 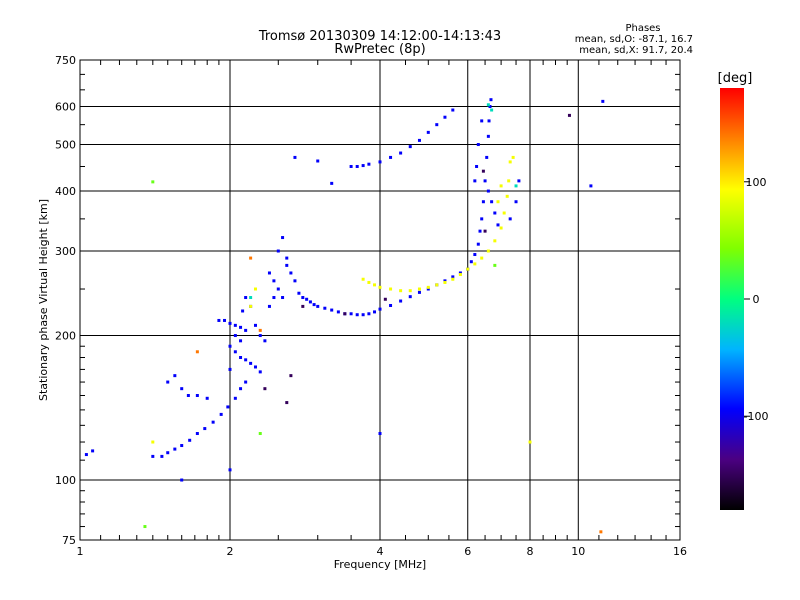 I want to click on y-tick-label: 750, so click(x=65, y=60).